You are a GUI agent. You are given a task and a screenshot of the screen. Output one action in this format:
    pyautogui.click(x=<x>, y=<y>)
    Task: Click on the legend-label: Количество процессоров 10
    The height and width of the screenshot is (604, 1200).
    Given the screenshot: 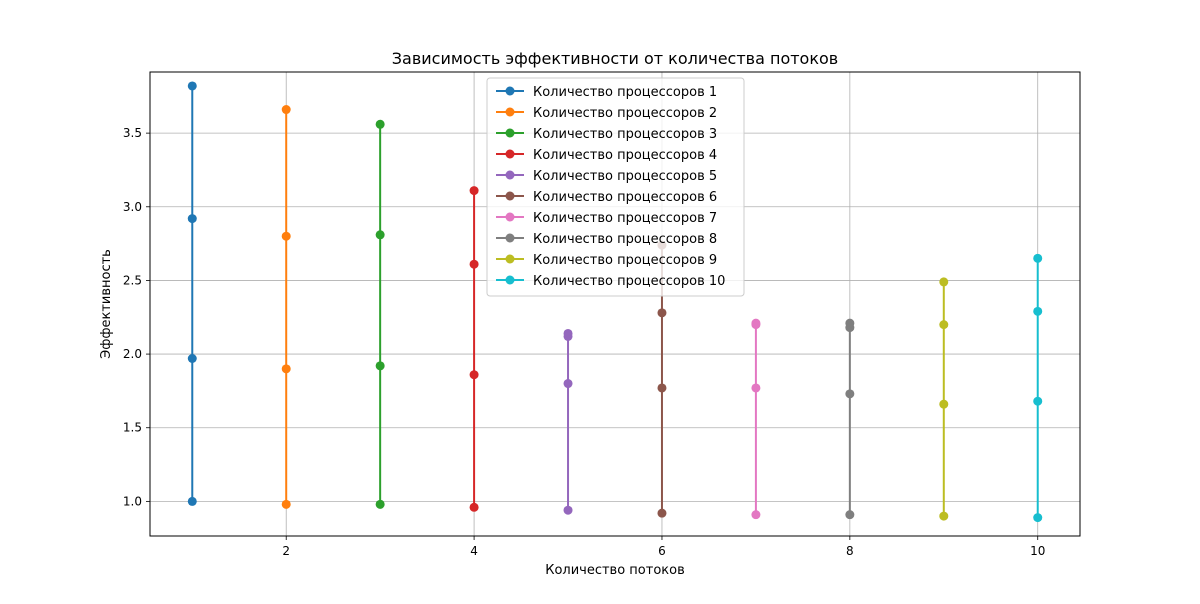 What is the action you would take?
    pyautogui.click(x=629, y=281)
    